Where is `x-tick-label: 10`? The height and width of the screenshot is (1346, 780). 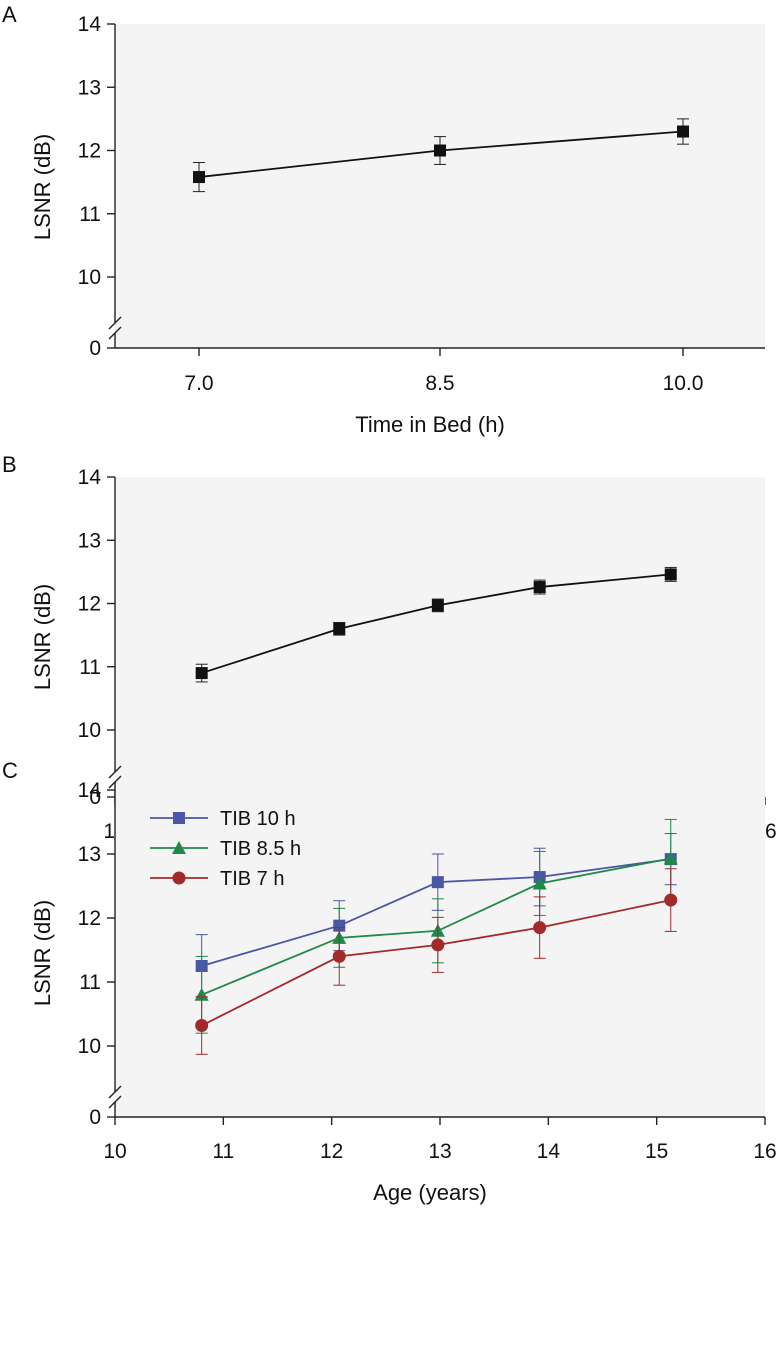
x-tick-label: 10 is located at coordinates (114, 1151).